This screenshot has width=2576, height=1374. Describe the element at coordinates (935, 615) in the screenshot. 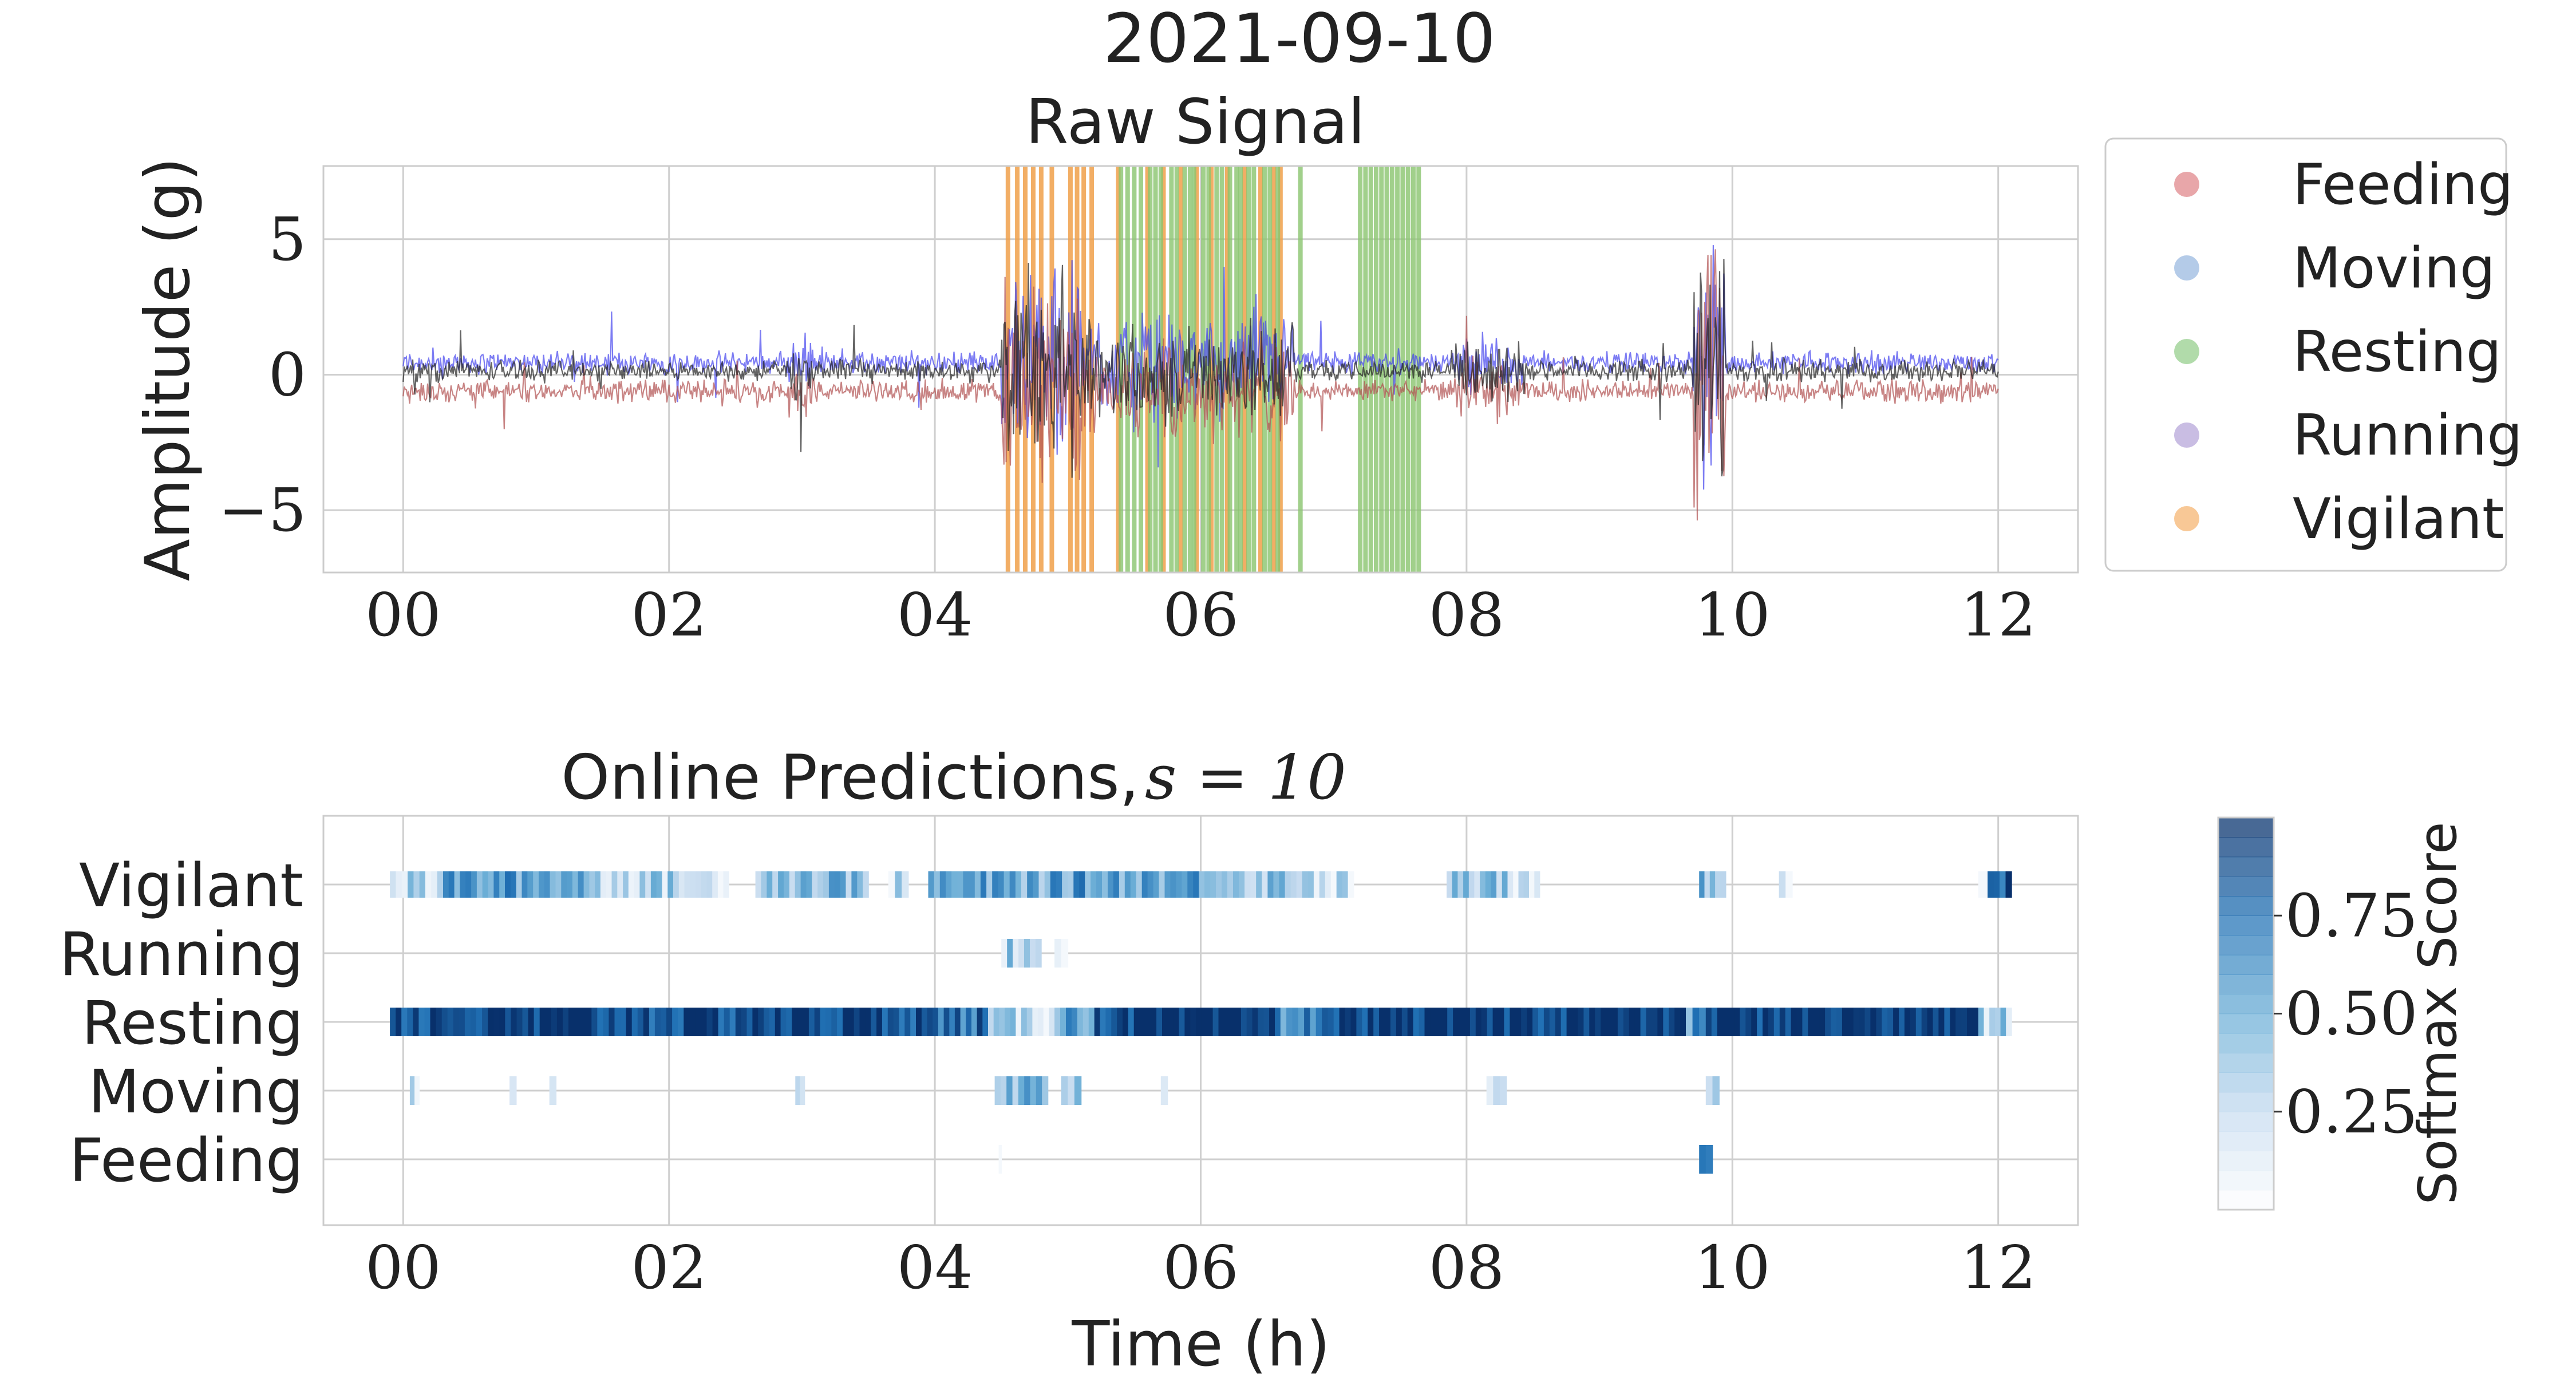

I see `top-x-tick-label: 04` at that location.